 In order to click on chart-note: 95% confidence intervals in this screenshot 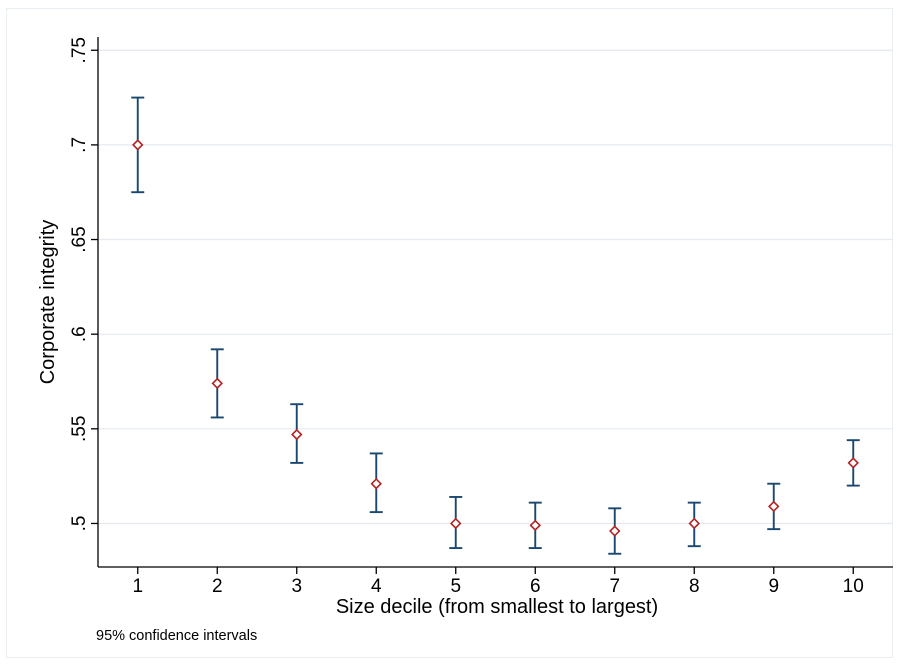, I will do `click(176, 636)`.